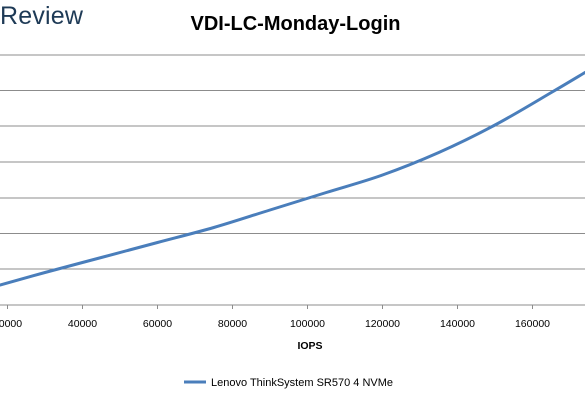 This screenshot has width=585, height=401. What do you see at coordinates (82, 324) in the screenshot?
I see `x-tick-label: 40000` at bounding box center [82, 324].